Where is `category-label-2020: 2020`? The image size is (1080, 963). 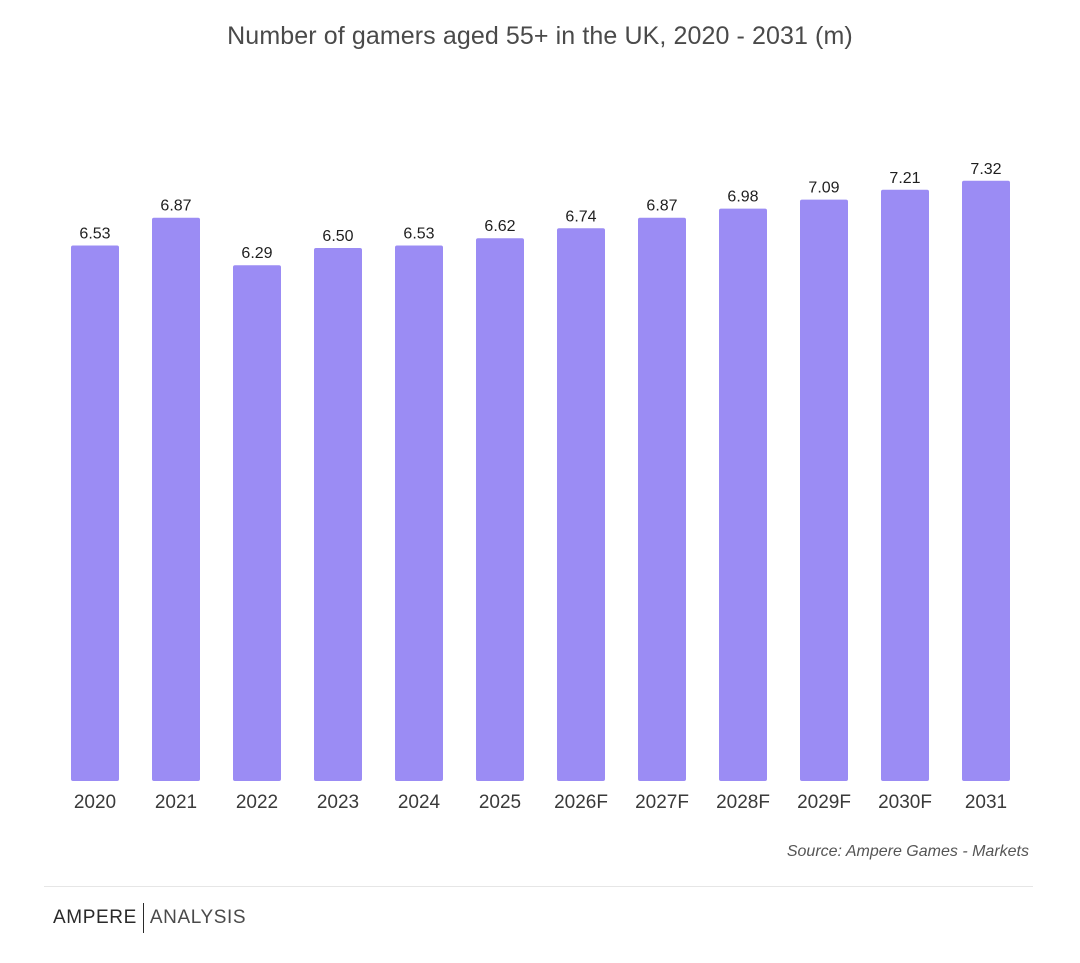
category-label-2020: 2020 is located at coordinates (95, 802).